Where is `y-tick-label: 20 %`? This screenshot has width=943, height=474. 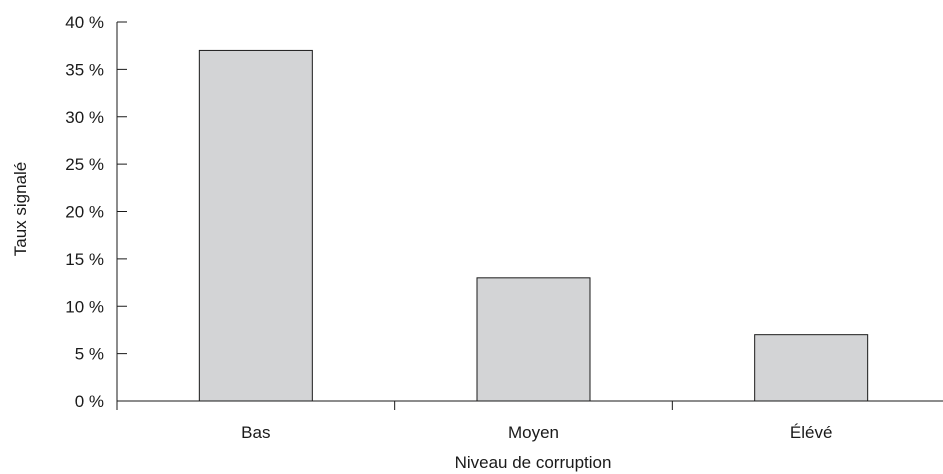
y-tick-label: 20 % is located at coordinates (84, 212).